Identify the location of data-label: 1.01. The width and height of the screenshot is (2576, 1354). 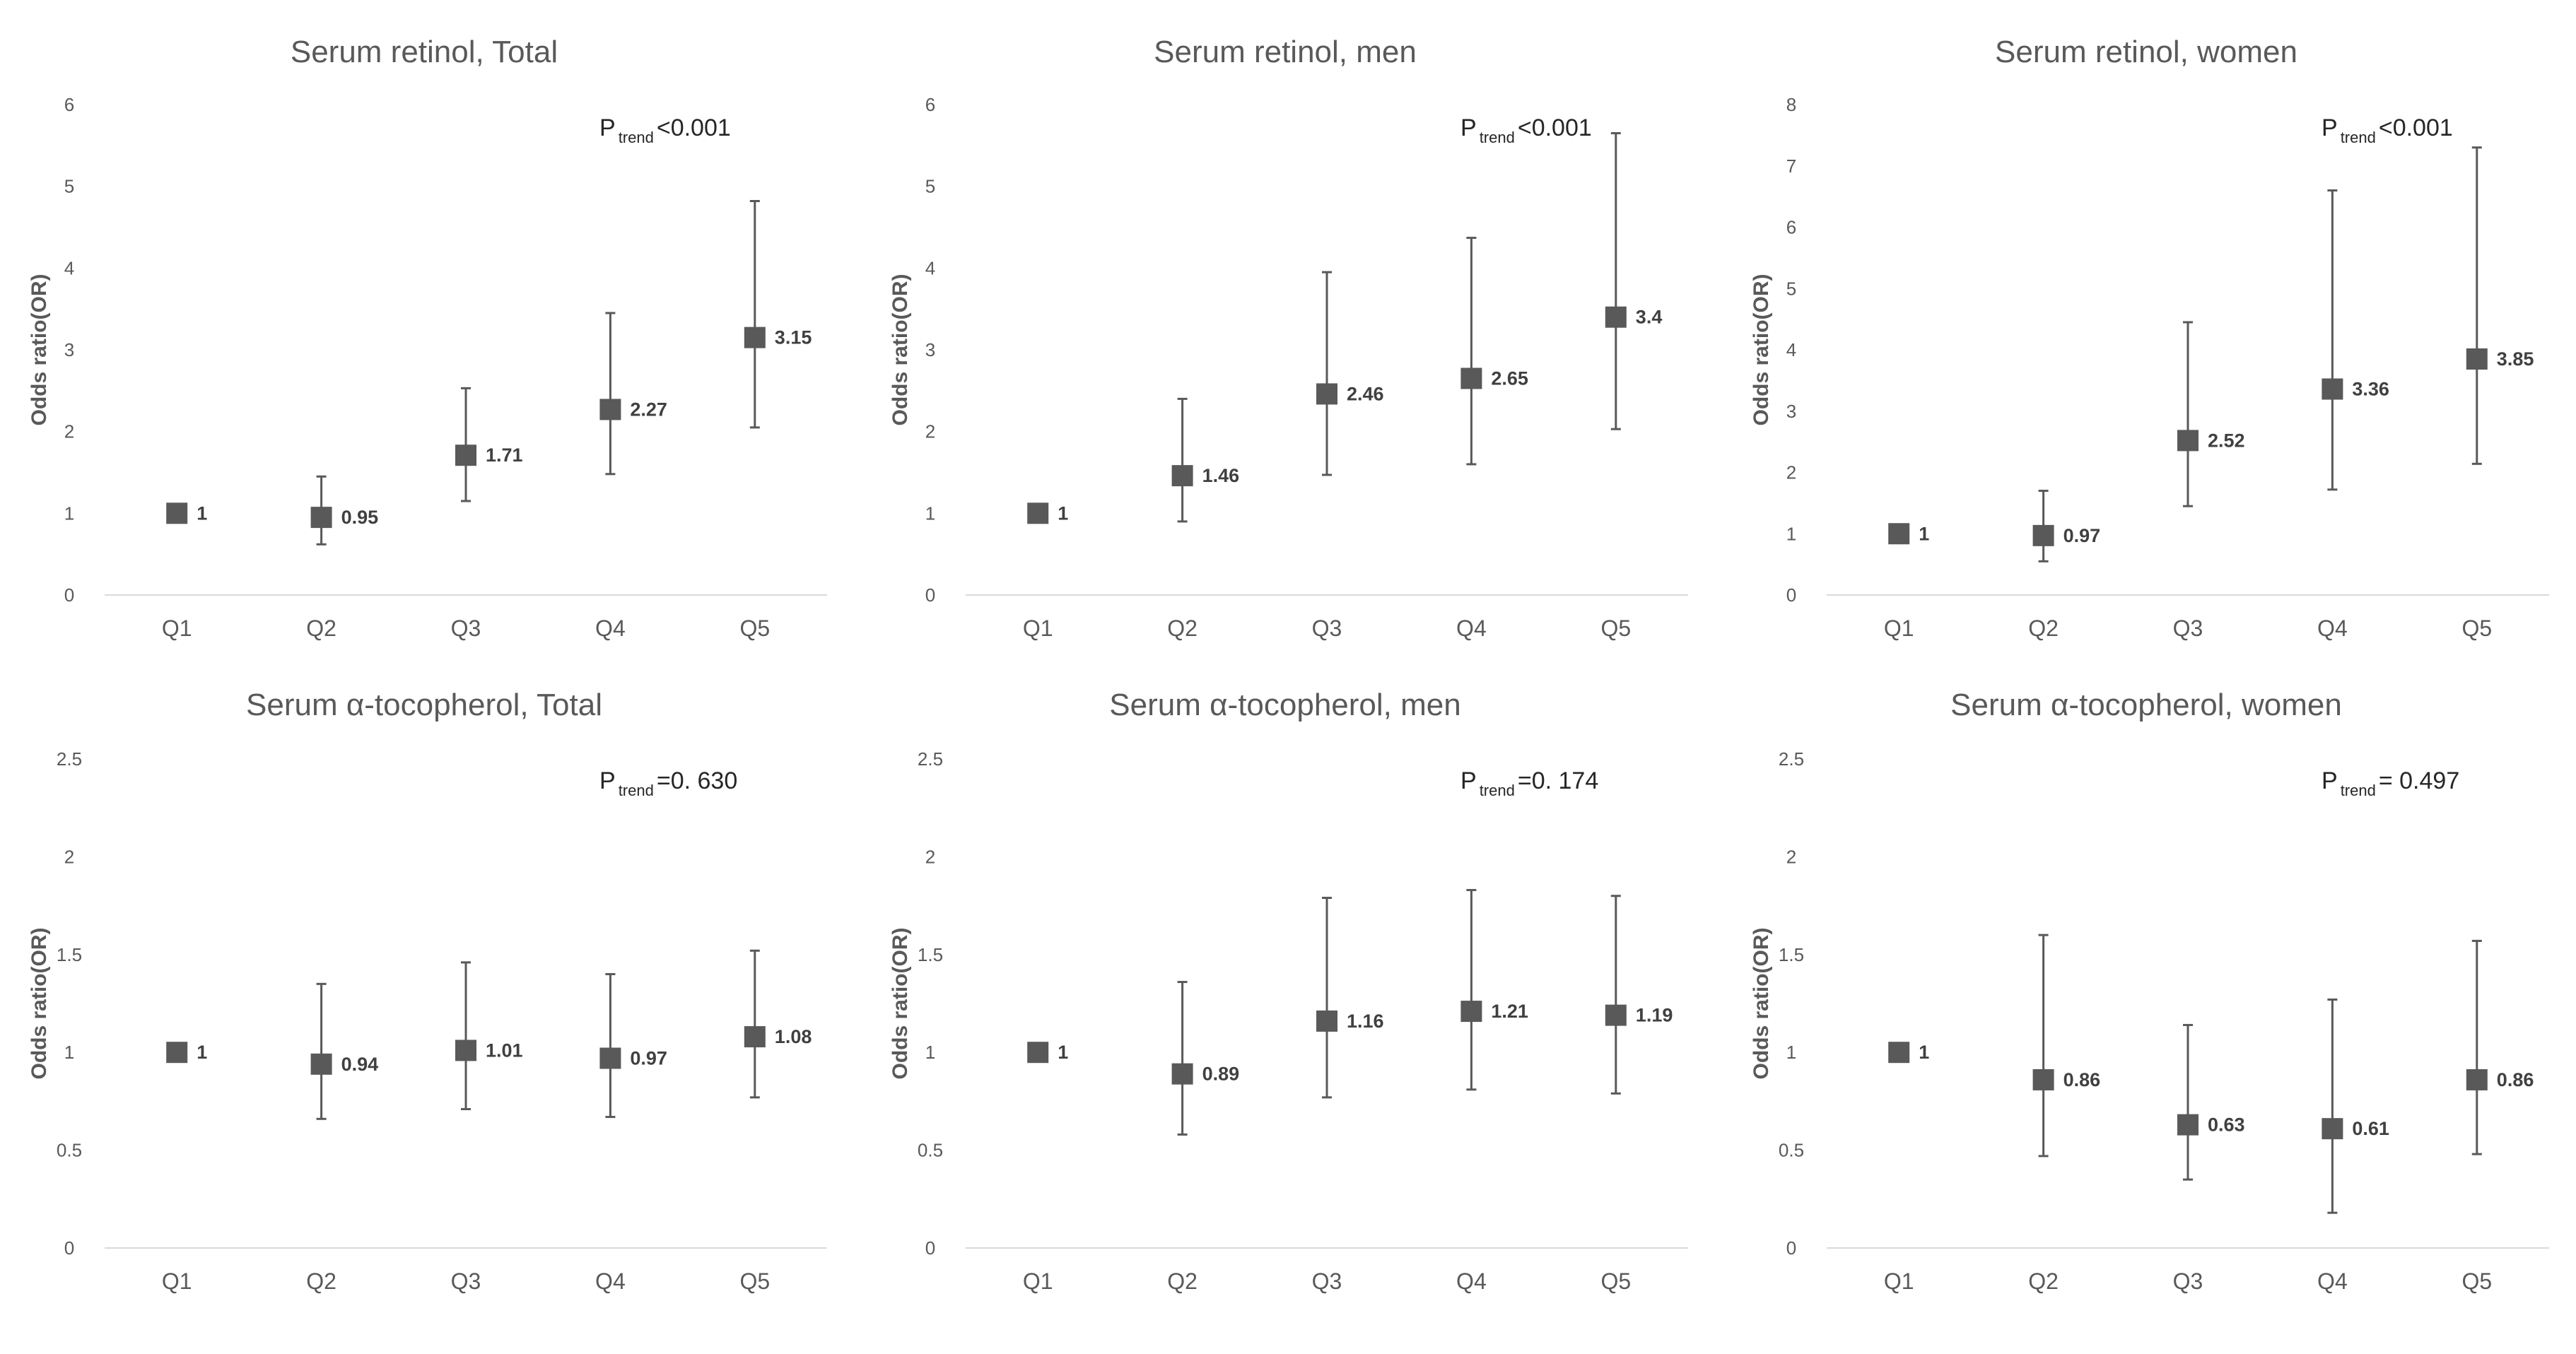
(505, 1050).